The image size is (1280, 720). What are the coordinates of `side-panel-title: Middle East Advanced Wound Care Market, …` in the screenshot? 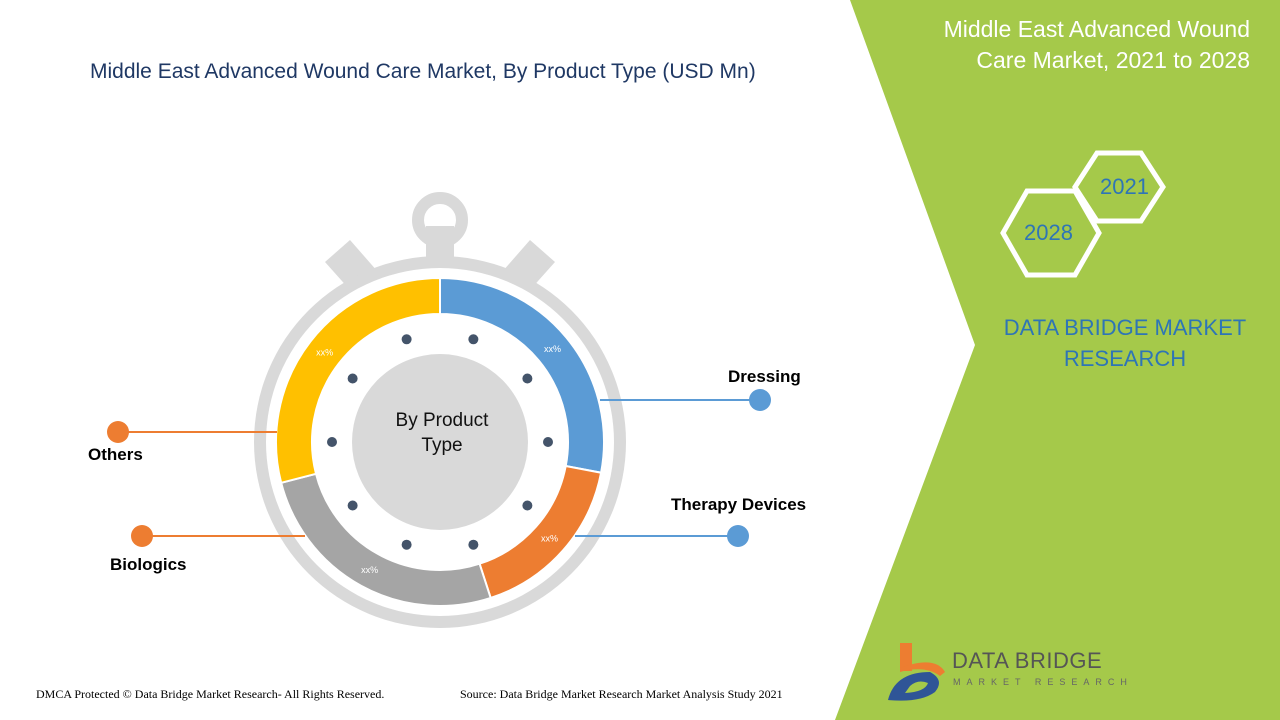 It's located at (1096, 44).